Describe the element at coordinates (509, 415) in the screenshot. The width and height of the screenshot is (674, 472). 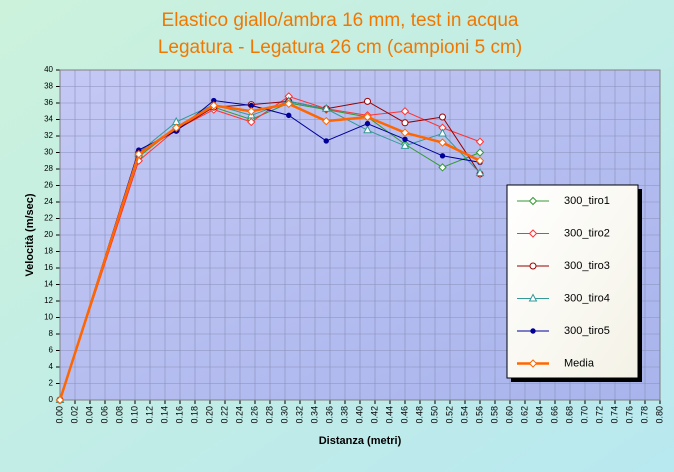
I see `x-tick-label: 0.60` at that location.